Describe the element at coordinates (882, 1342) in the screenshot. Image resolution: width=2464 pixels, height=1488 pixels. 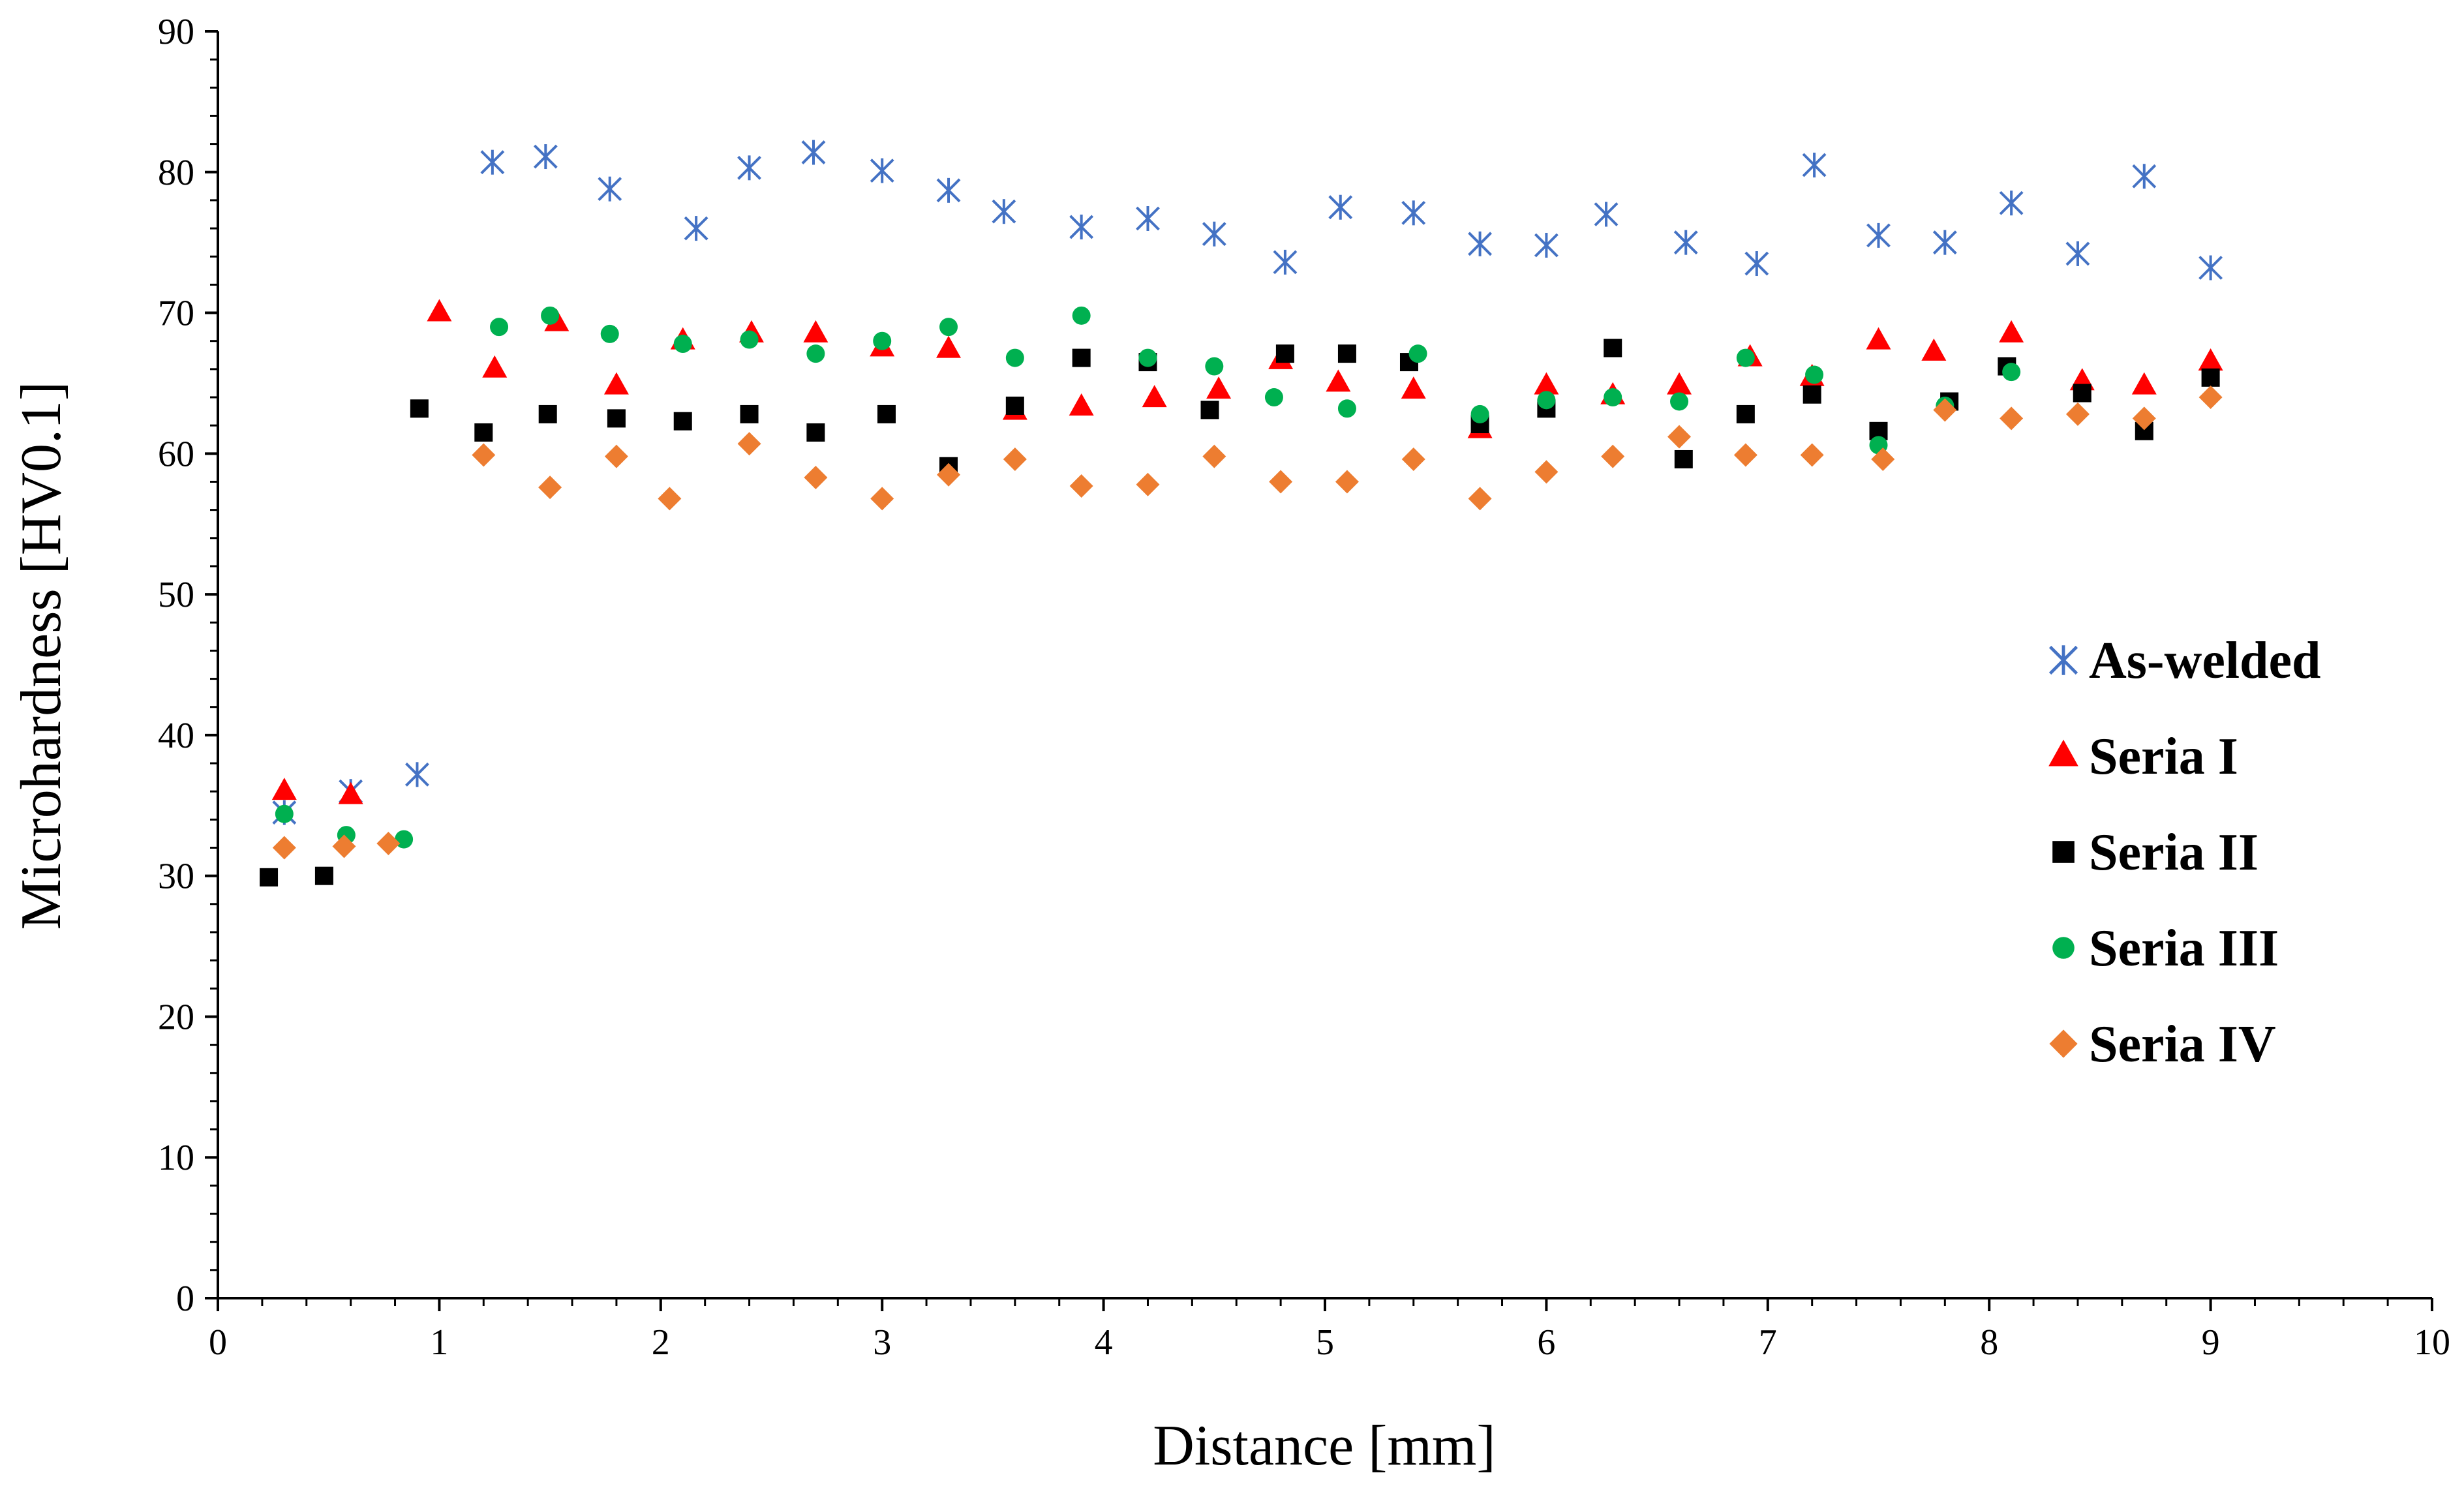
I see `x-tick-label: 3` at that location.